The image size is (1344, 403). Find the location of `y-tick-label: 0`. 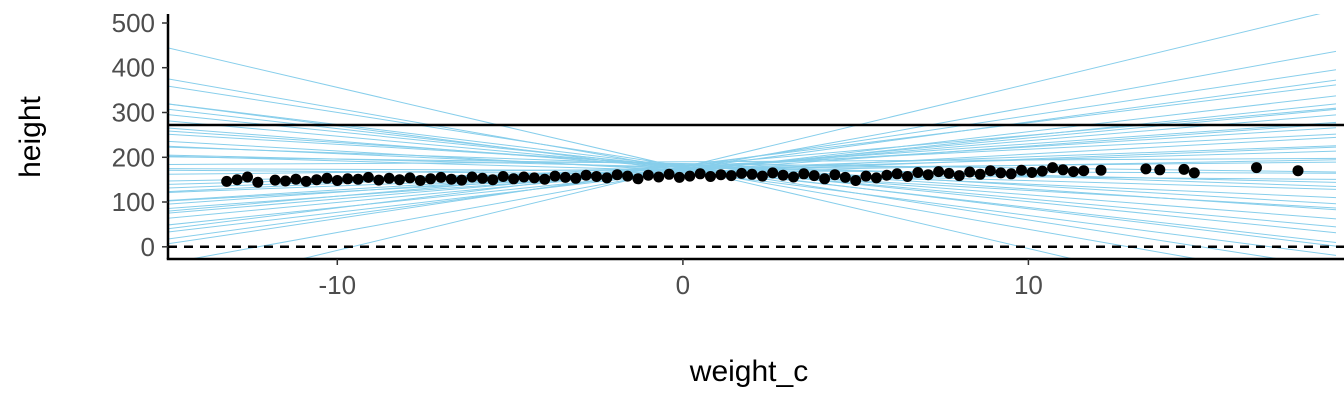

y-tick-label: 0 is located at coordinates (148, 247).